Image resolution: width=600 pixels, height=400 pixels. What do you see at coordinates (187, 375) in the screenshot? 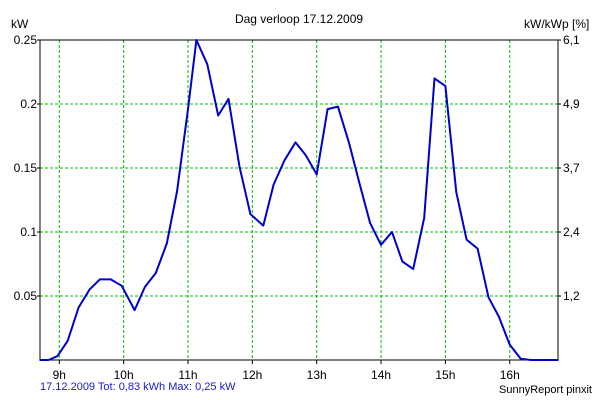
I see `x-tick-label: 11h` at bounding box center [187, 375].